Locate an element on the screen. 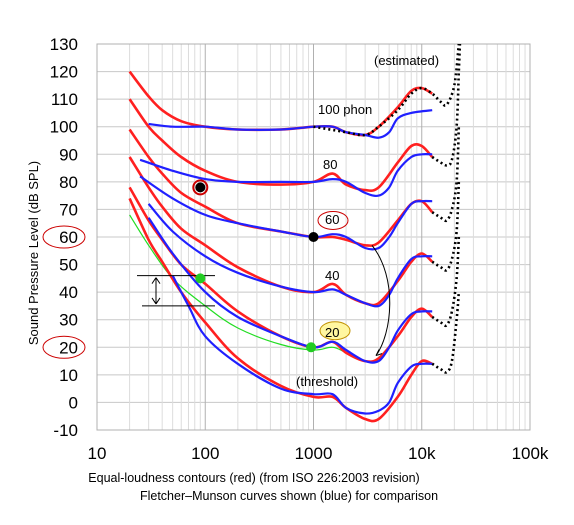 The image size is (574, 525). bracket-arrow is located at coordinates (156, 291).